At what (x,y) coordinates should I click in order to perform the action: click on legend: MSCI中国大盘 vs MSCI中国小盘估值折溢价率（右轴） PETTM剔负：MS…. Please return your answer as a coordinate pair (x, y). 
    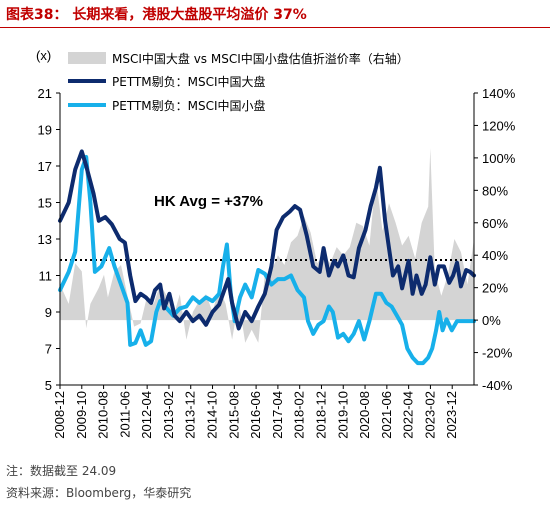
    Looking at the image, I should click on (238, 82).